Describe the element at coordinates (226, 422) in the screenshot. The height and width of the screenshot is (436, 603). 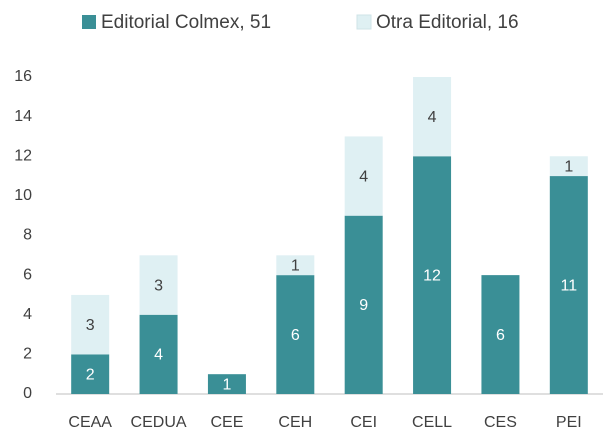
I see `x-tick-label: CEE` at that location.